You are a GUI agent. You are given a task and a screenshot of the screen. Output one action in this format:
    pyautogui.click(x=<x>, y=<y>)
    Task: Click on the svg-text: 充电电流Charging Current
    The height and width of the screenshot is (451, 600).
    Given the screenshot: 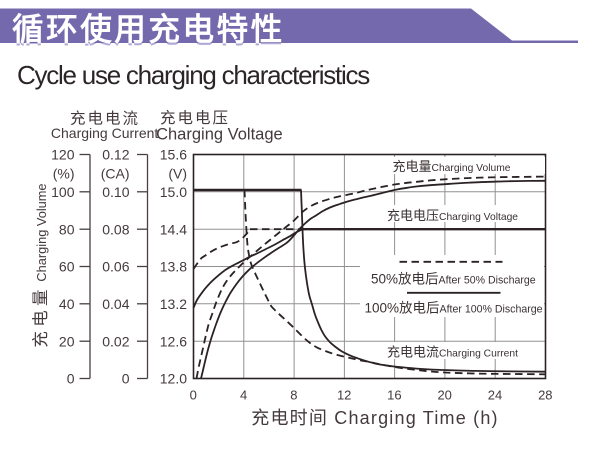 What is the action you would take?
    pyautogui.click(x=452, y=352)
    